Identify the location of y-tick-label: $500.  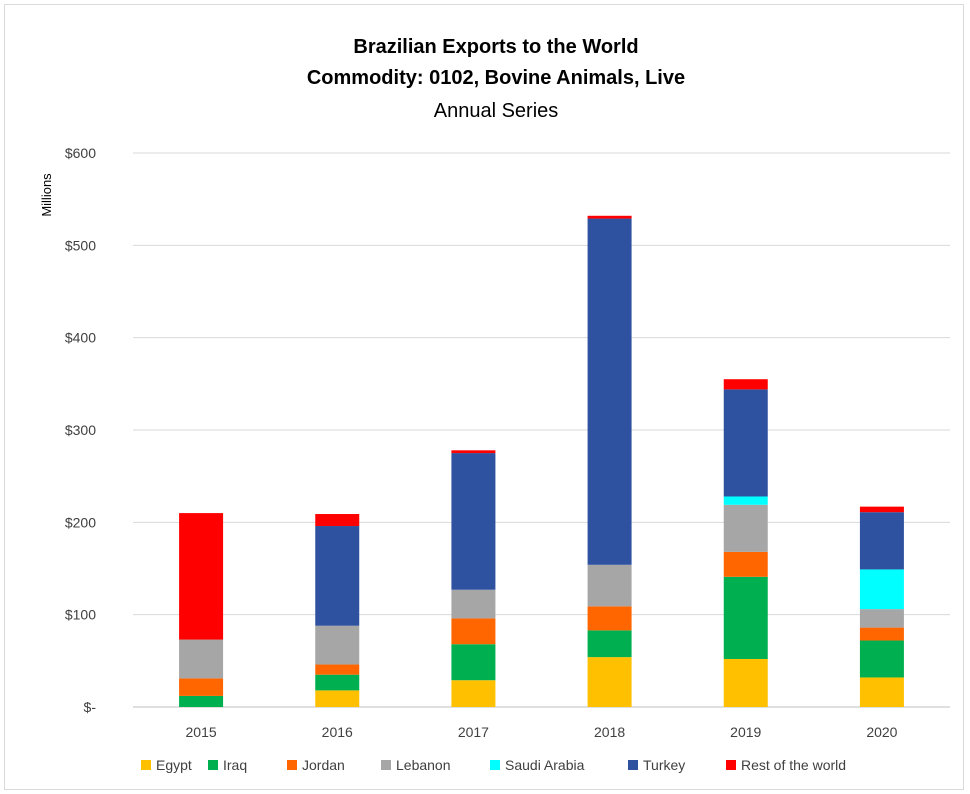
(80, 245).